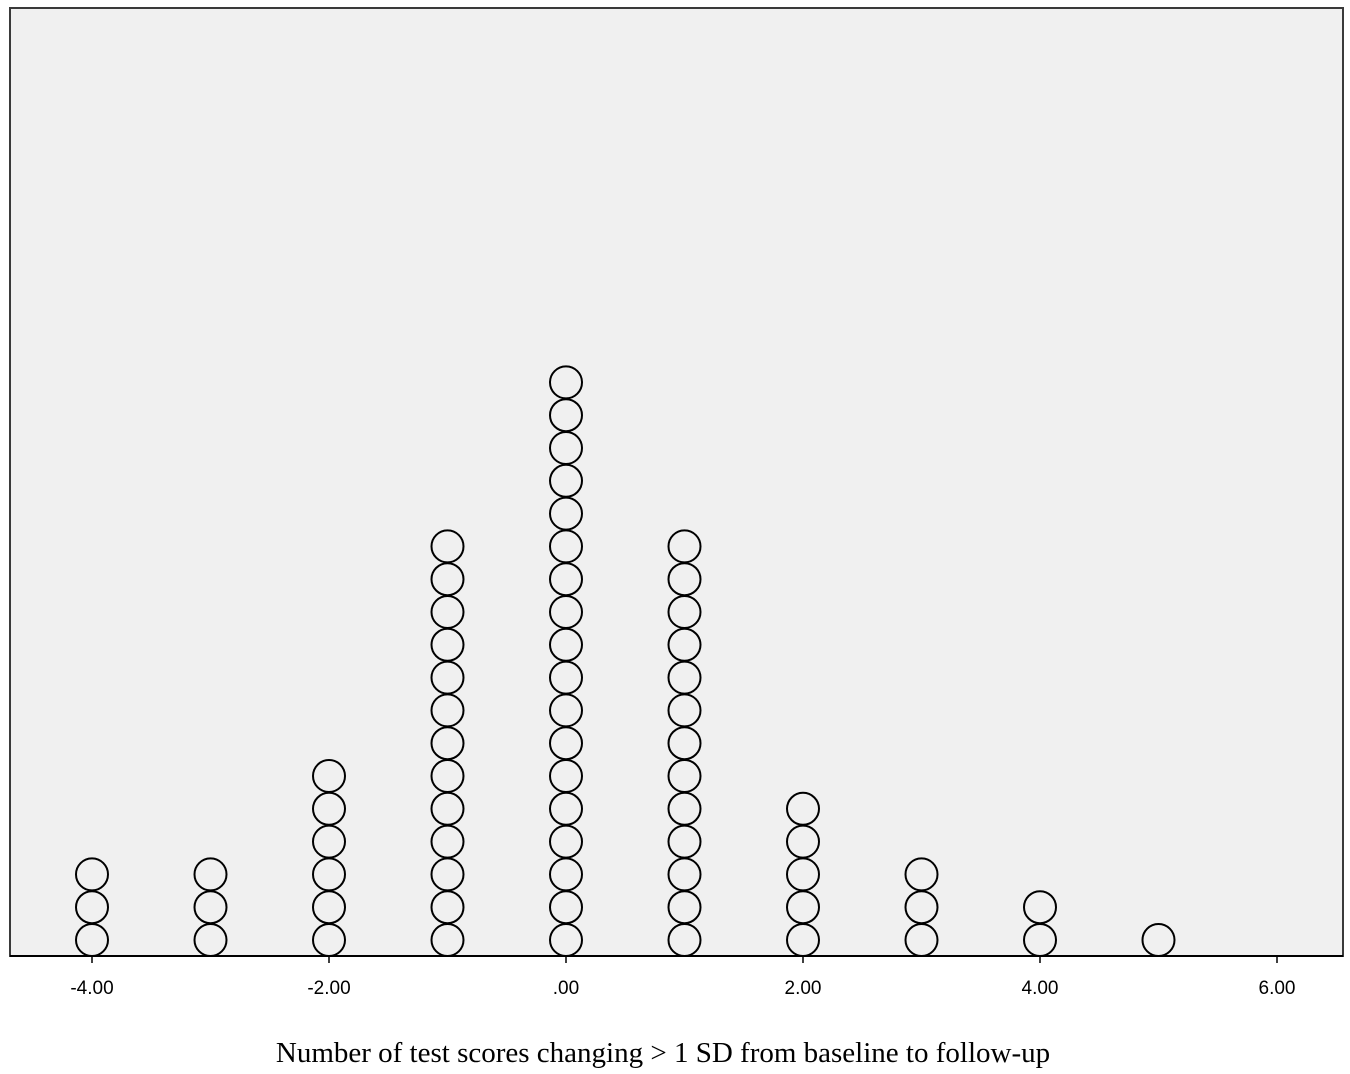  Describe the element at coordinates (1277, 988) in the screenshot. I see `x-tick-label: 6.00` at that location.